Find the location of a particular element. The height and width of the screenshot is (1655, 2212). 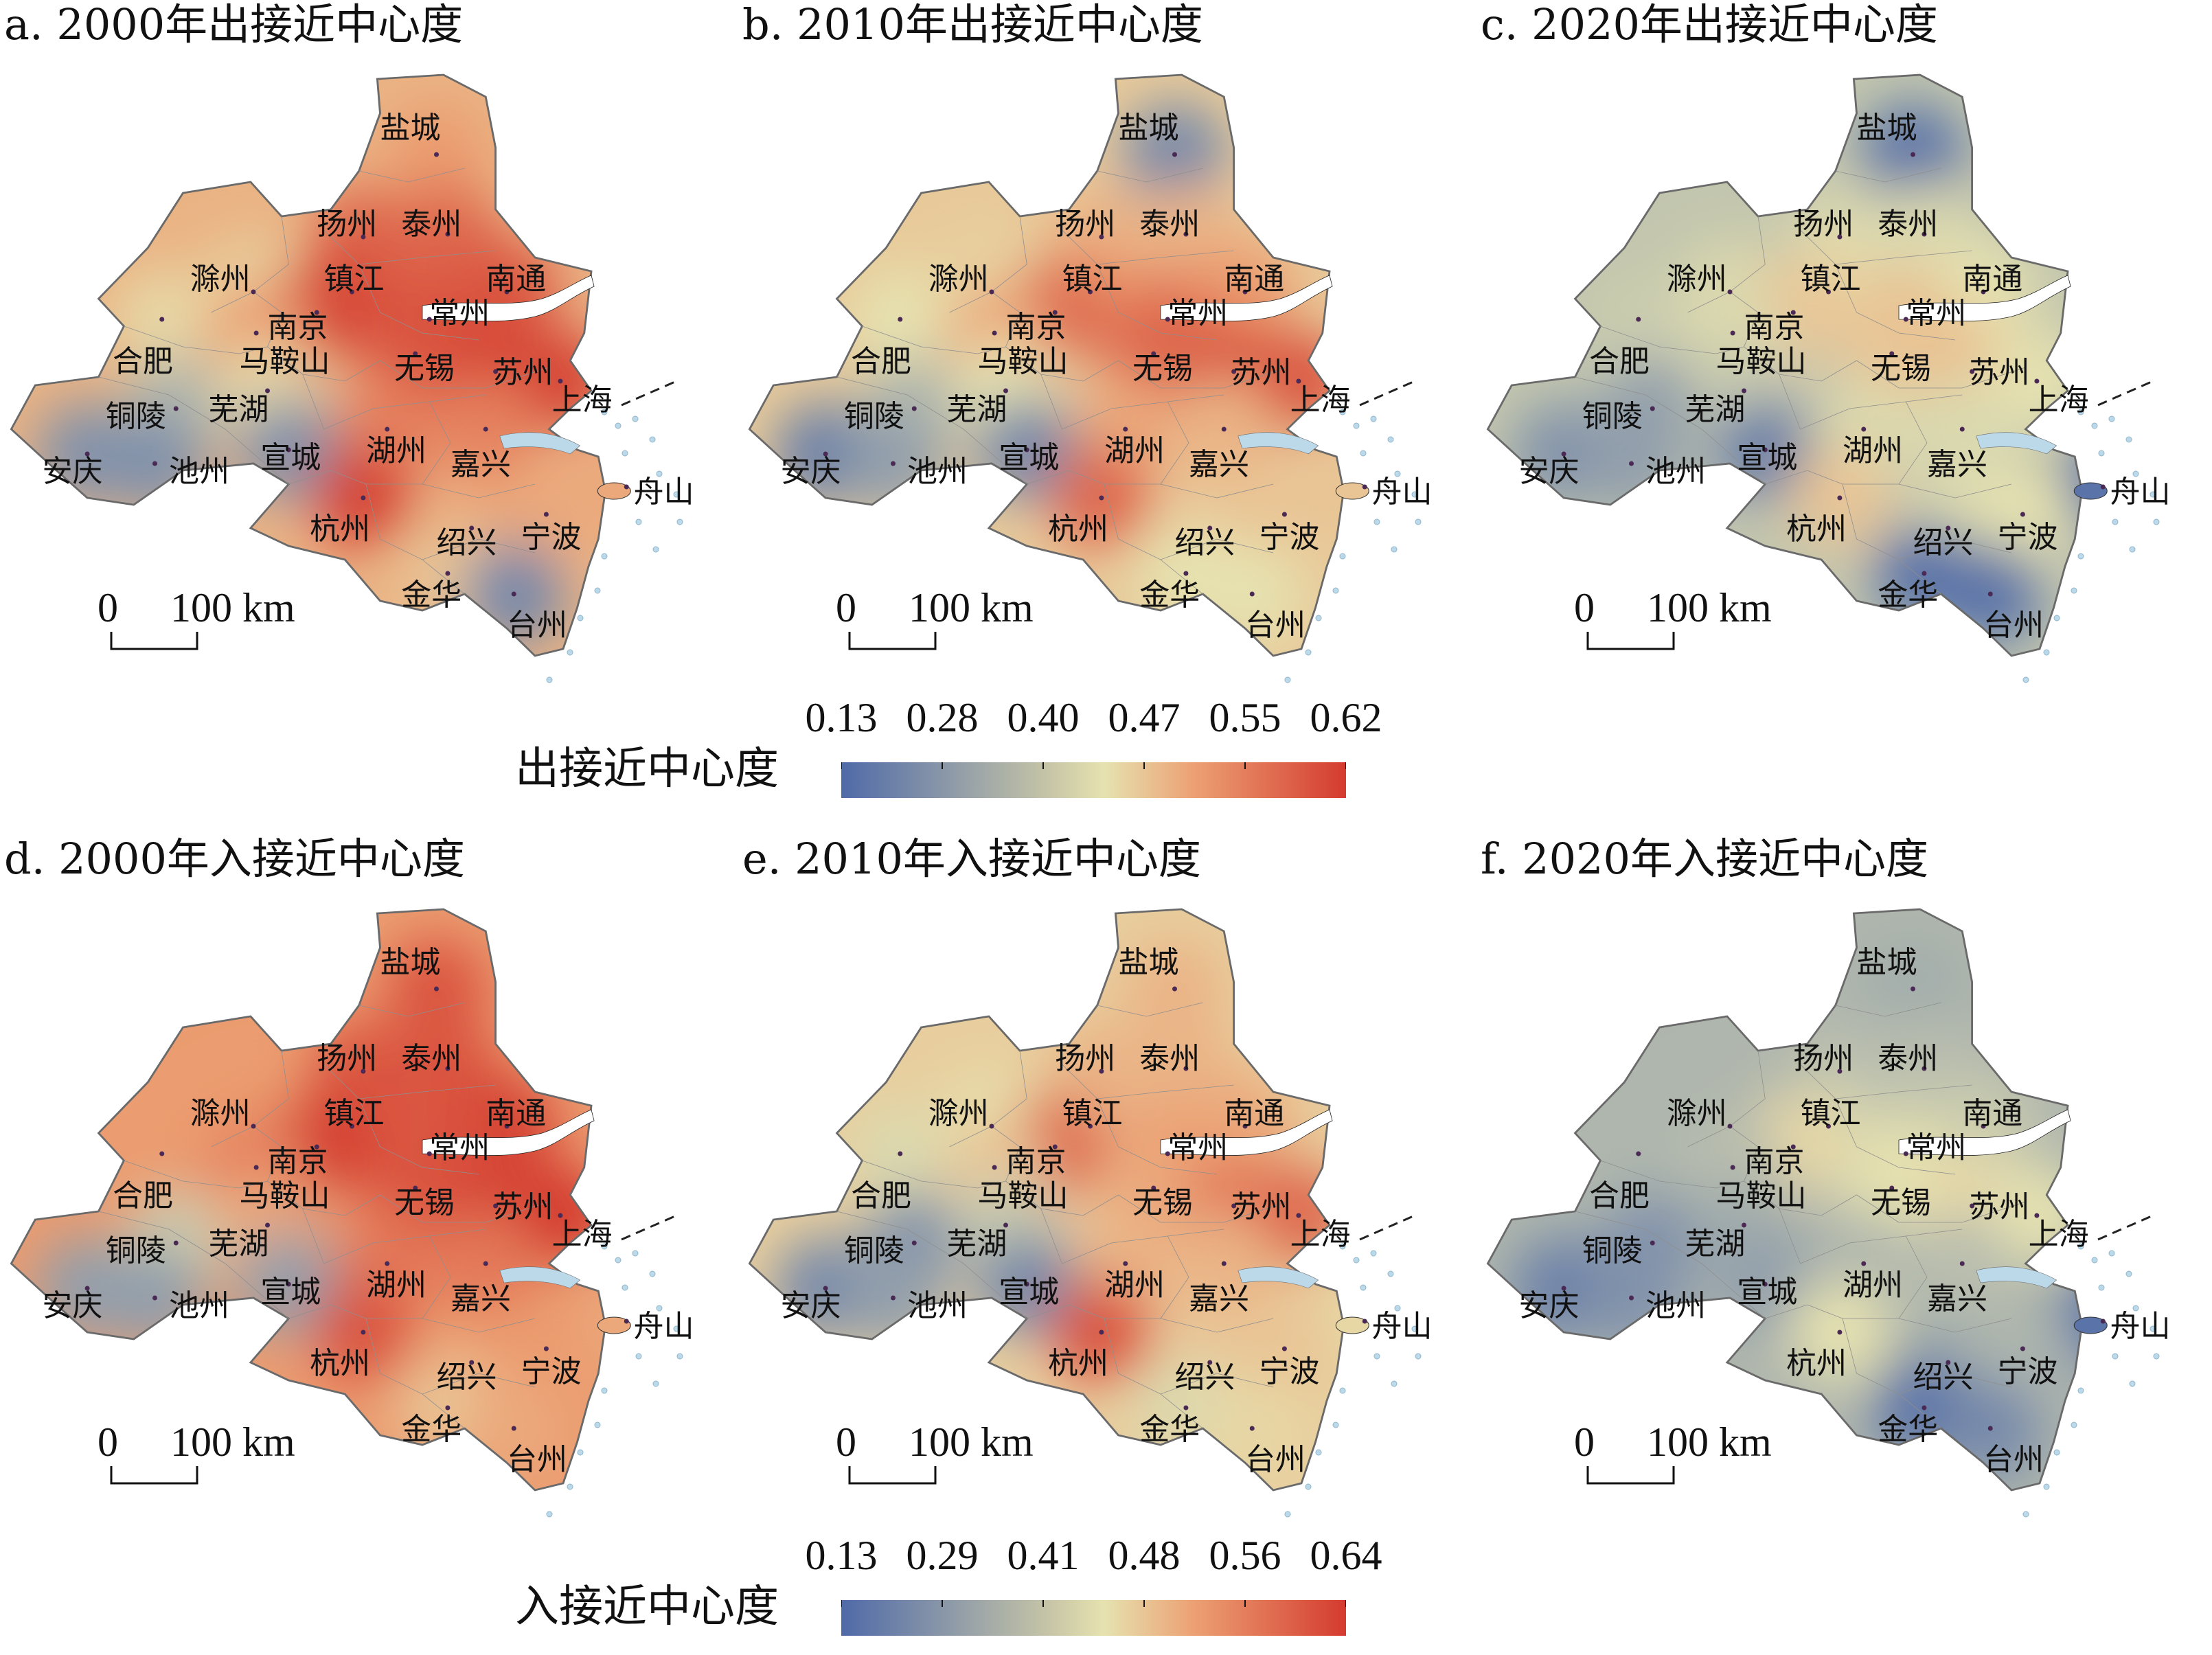

legend-tick-label: 0.47 is located at coordinates (1144, 718).